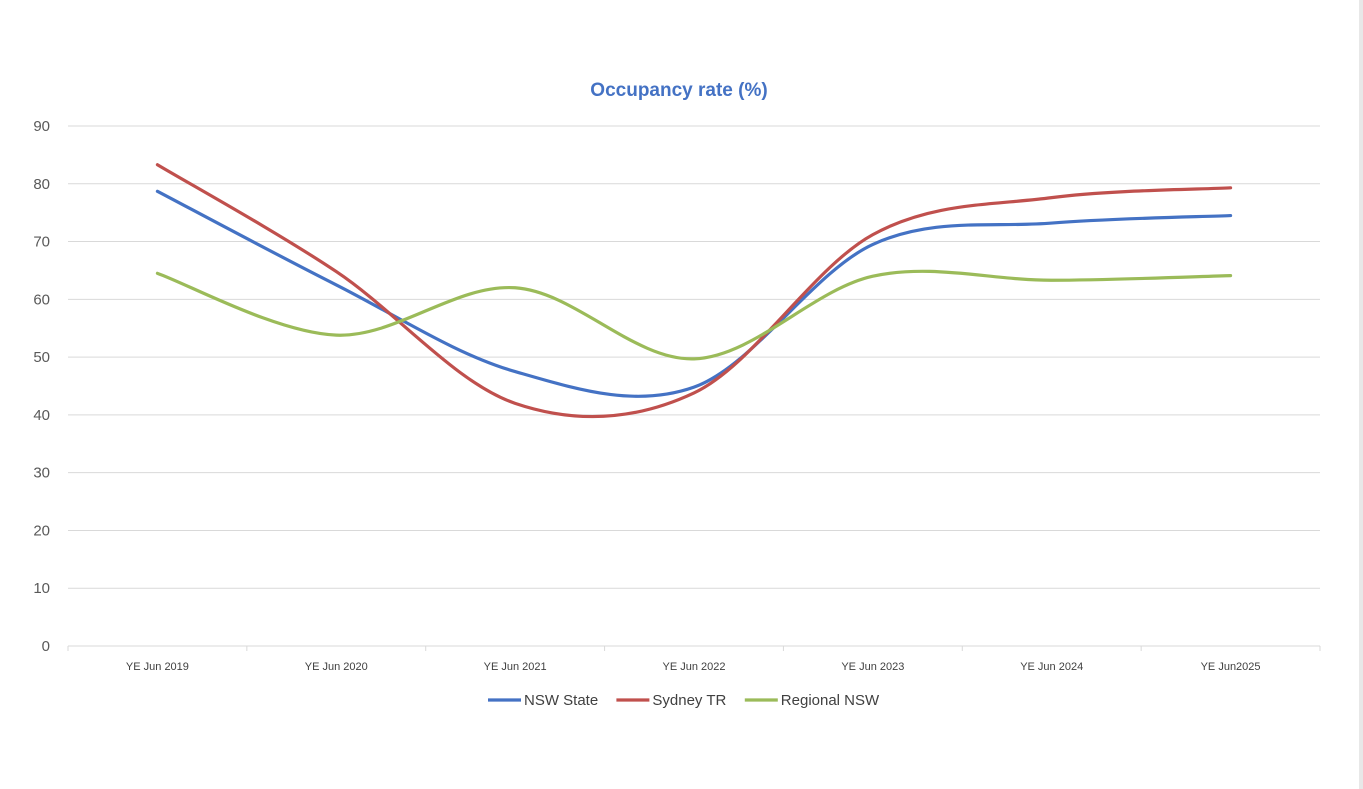 The image size is (1363, 789). Describe the element at coordinates (41, 415) in the screenshot. I see `y-tick-label: 40` at that location.